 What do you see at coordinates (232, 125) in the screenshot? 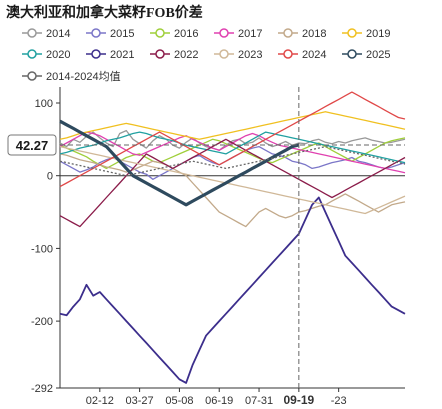
I see `series-line-2019` at bounding box center [232, 125].